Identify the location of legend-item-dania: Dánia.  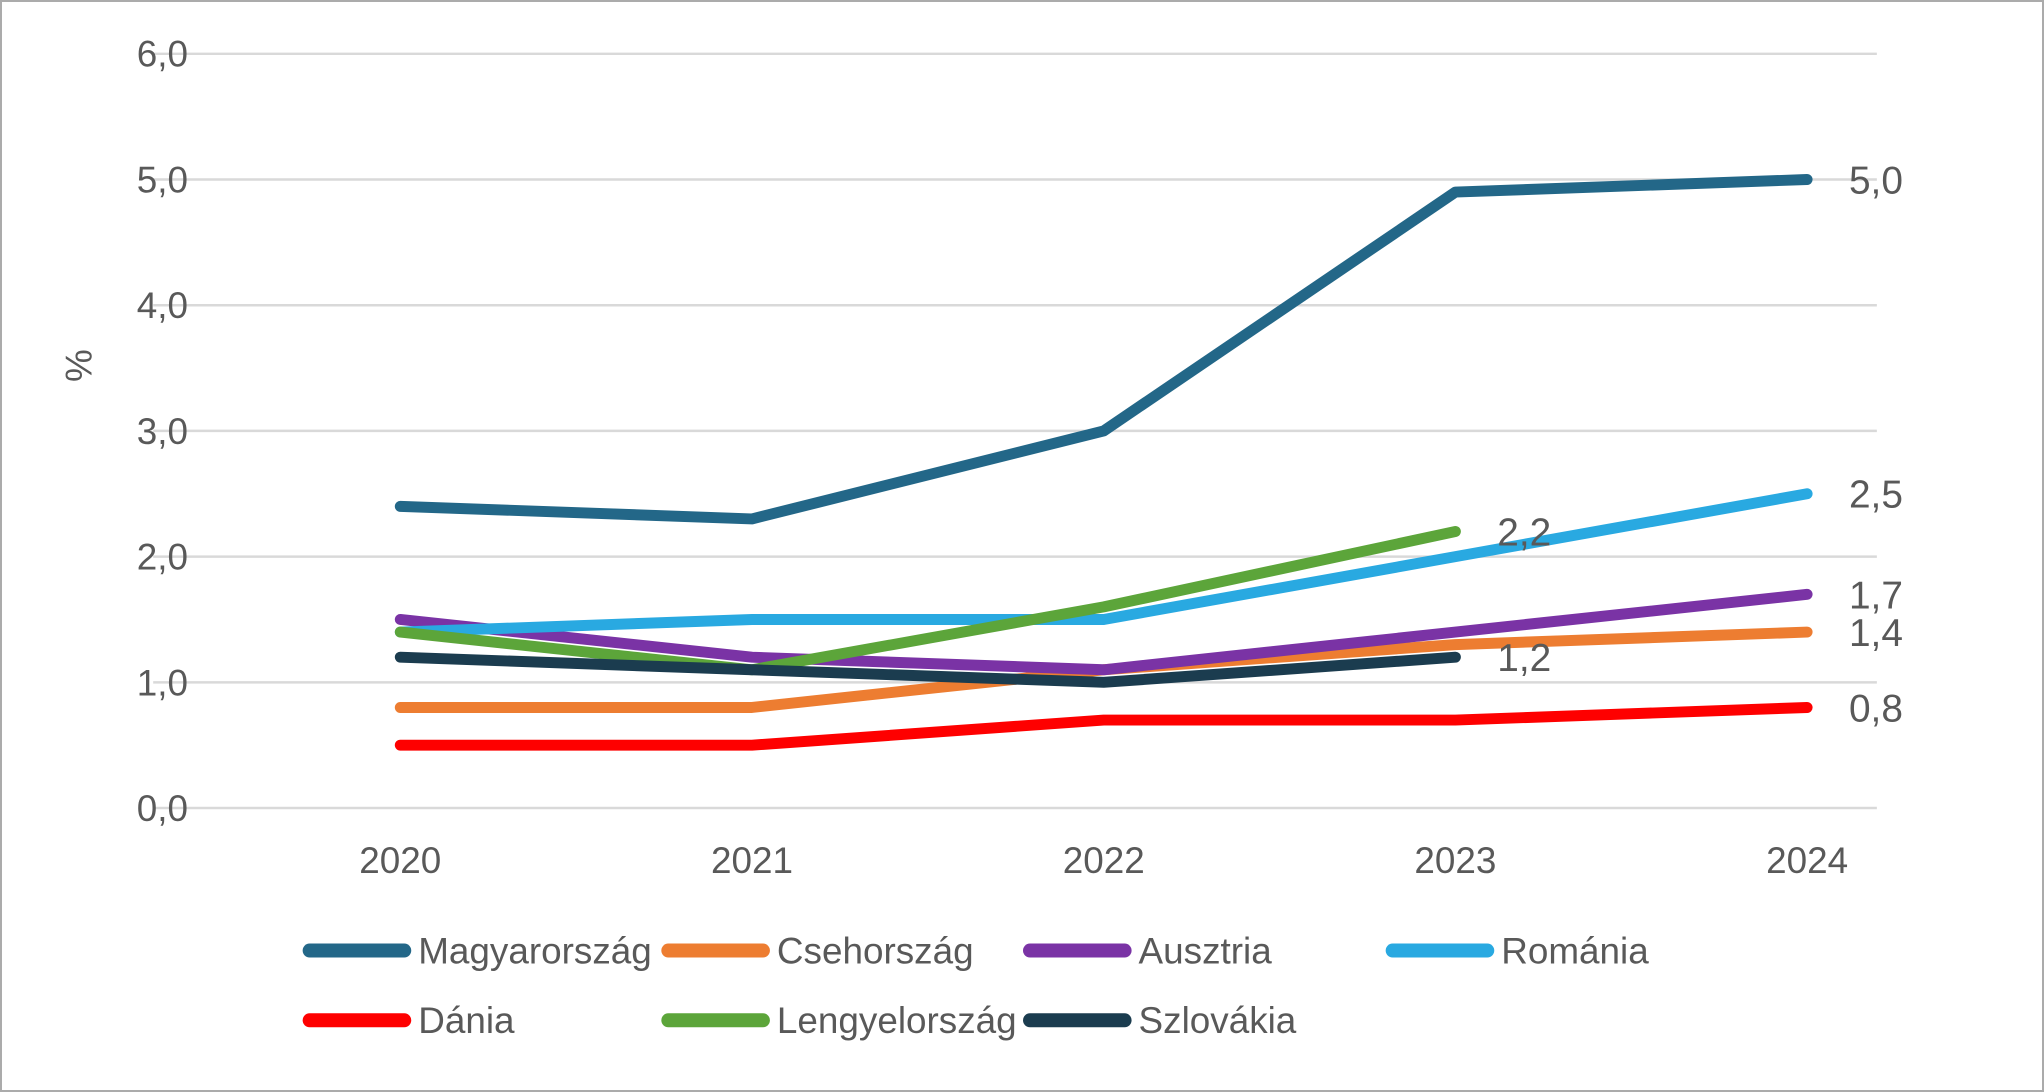
(408, 1020).